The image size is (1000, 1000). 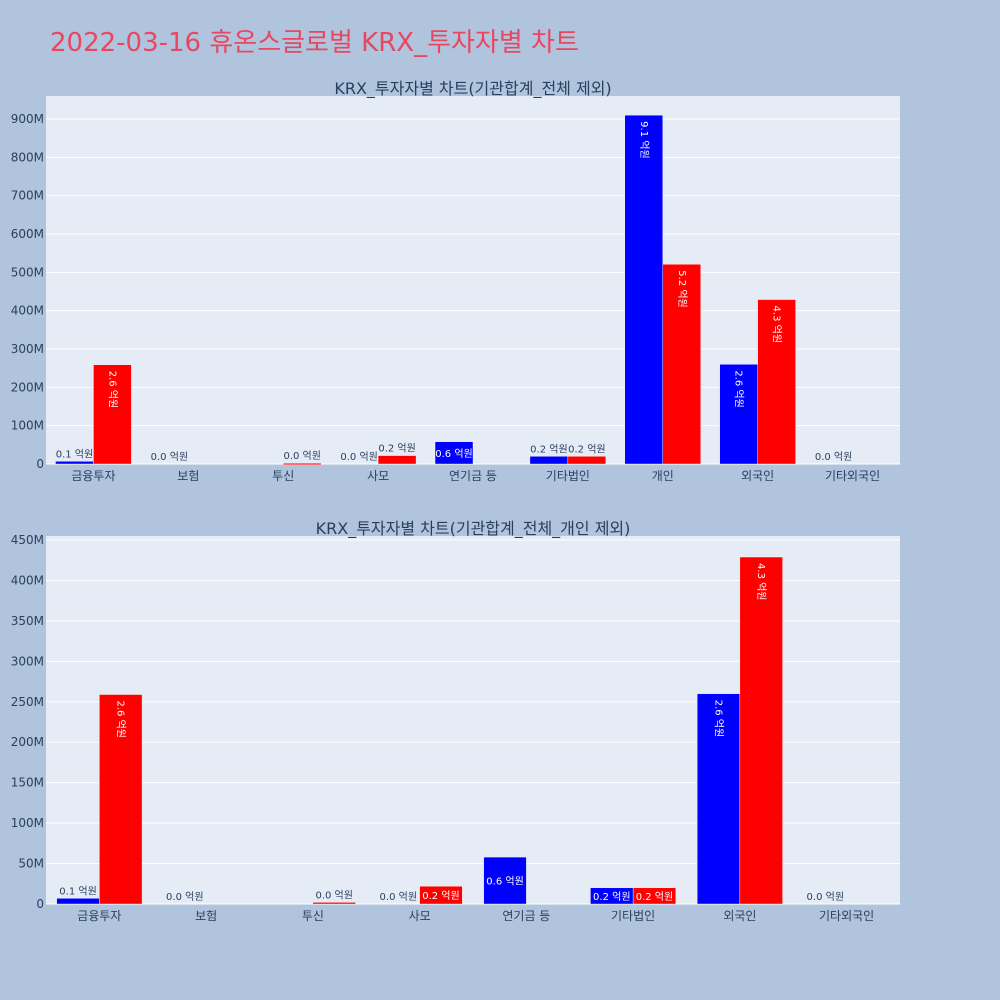 What do you see at coordinates (663, 476) in the screenshot?
I see `x-tick-label: 개인` at bounding box center [663, 476].